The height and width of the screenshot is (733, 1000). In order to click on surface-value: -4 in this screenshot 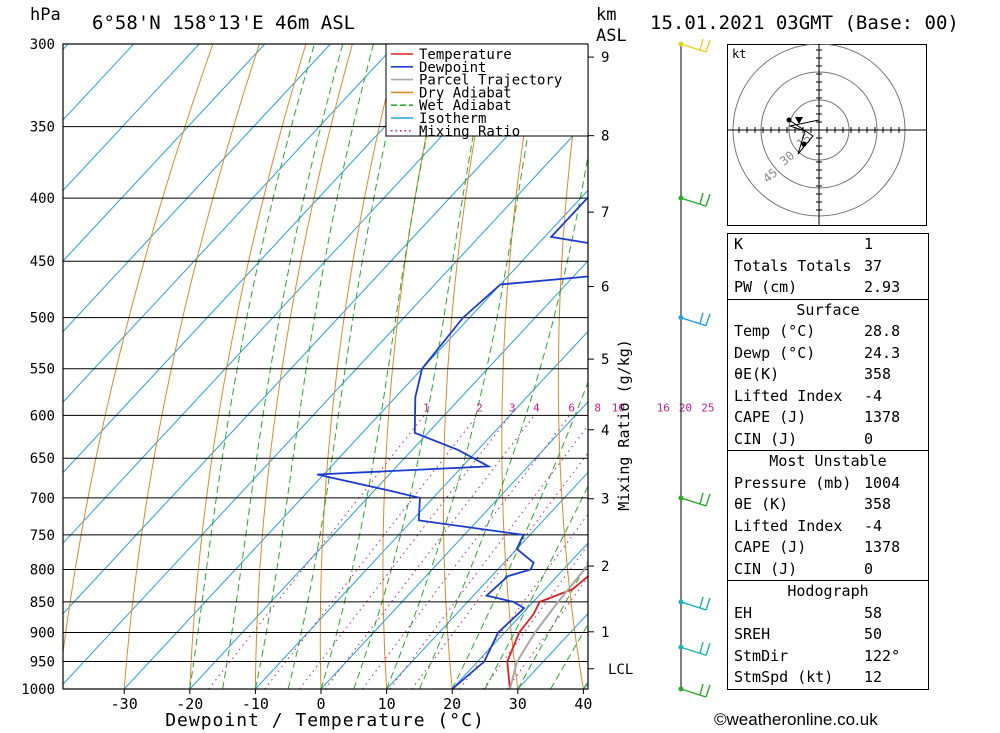, I will do `click(873, 395)`.